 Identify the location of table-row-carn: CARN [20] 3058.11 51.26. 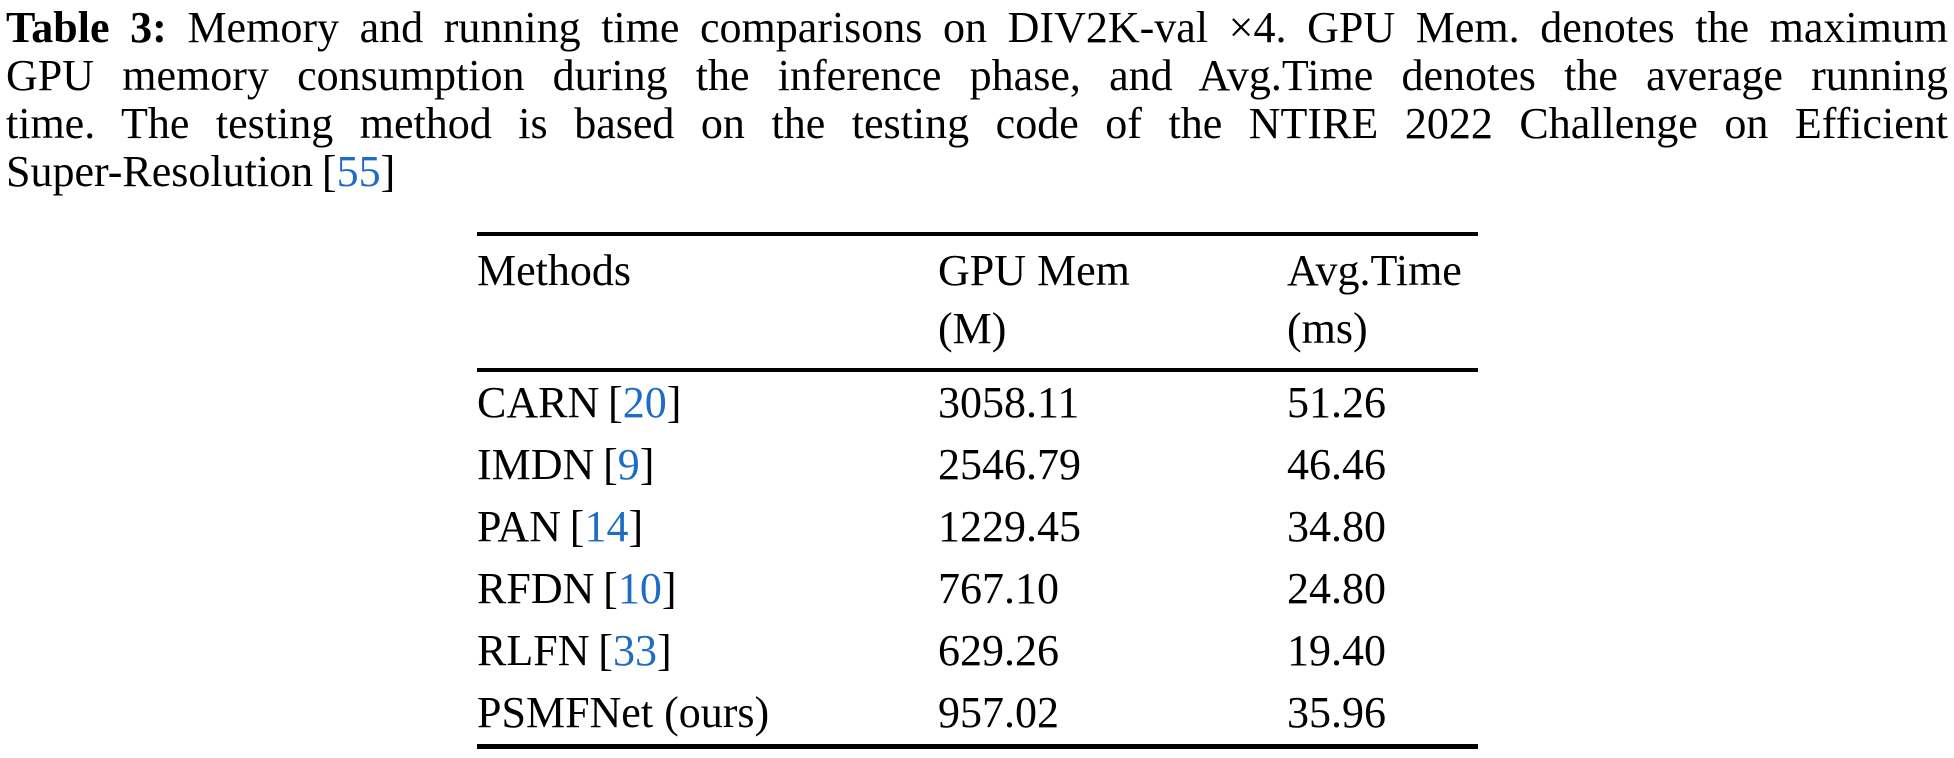
(977, 403).